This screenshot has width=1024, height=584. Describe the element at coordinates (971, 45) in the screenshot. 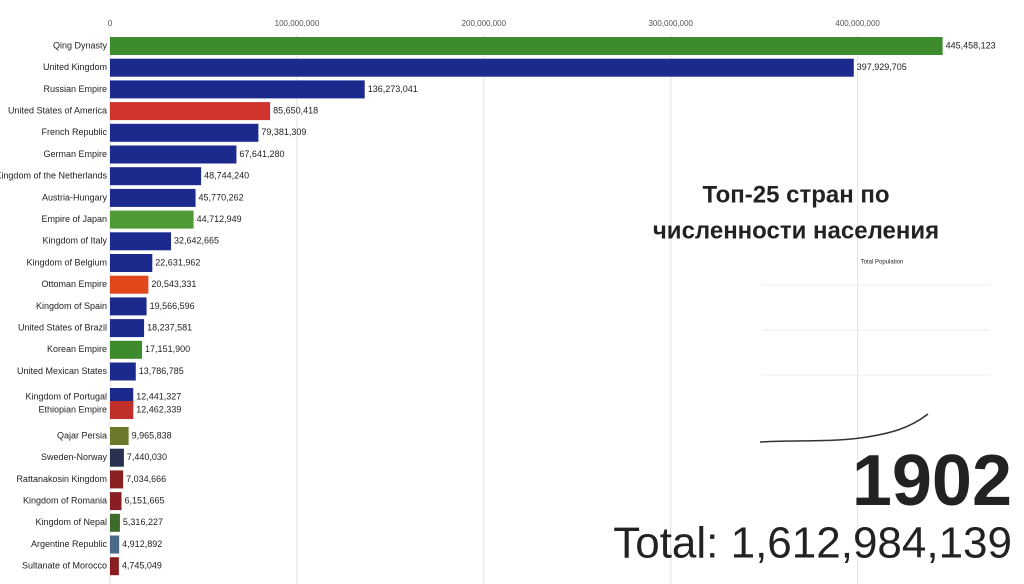

I see `value-label: 445,458,123` at that location.